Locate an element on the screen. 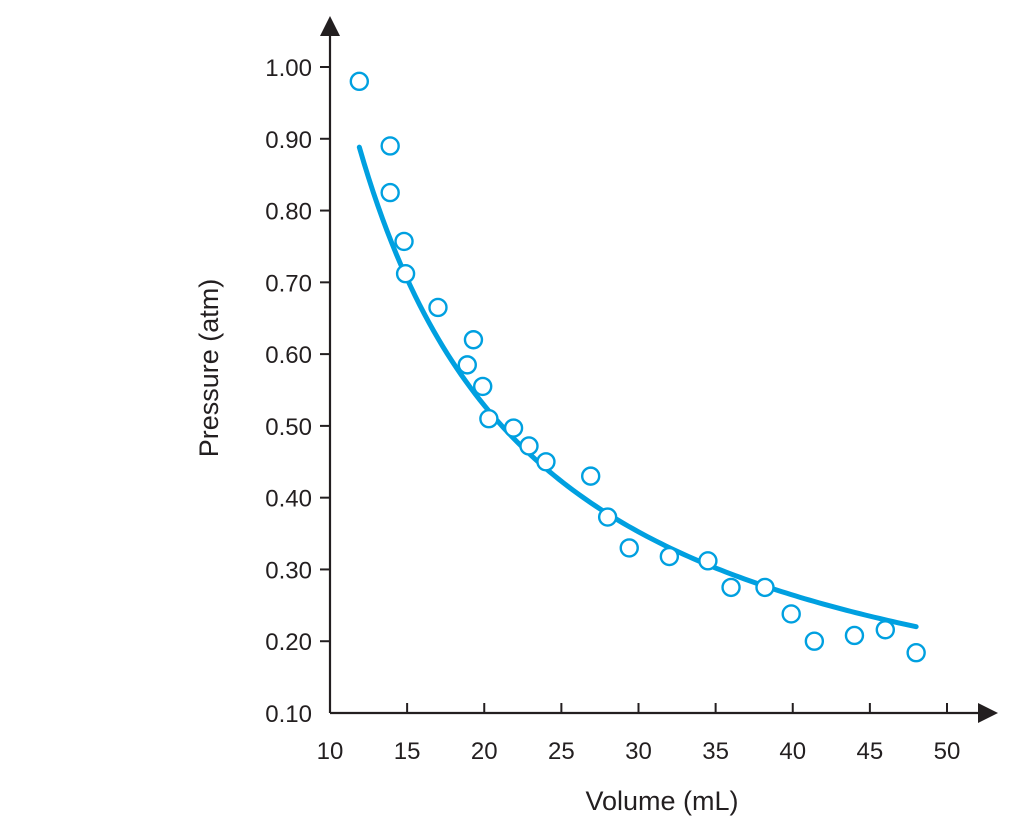 This screenshot has height=829, width=1026. x-axis-arrowhead is located at coordinates (988, 713).